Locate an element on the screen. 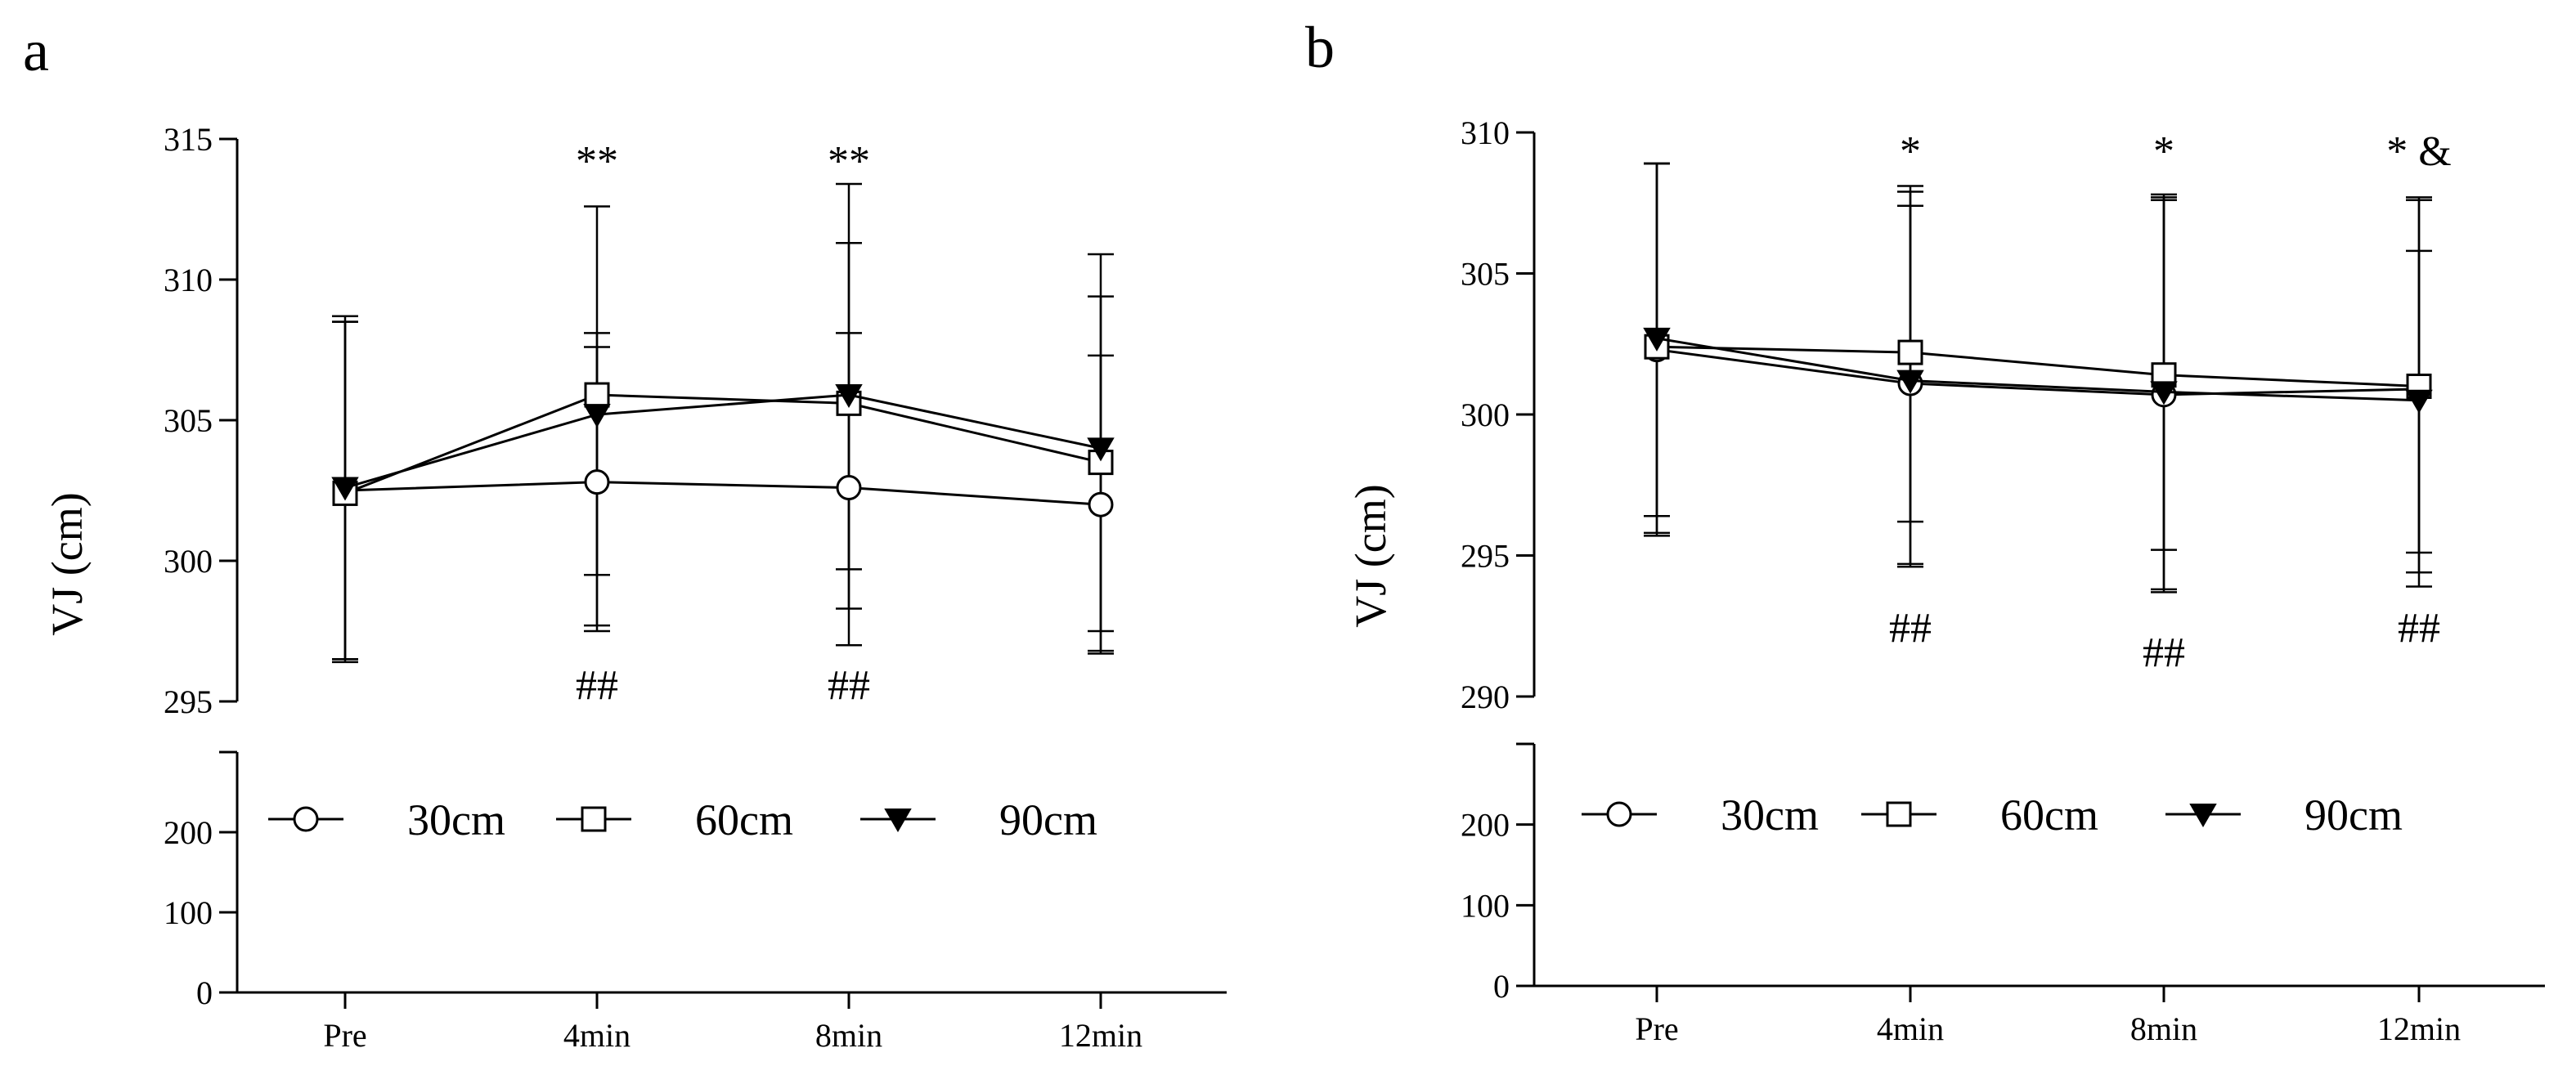  series-30cm is located at coordinates (723, 493).